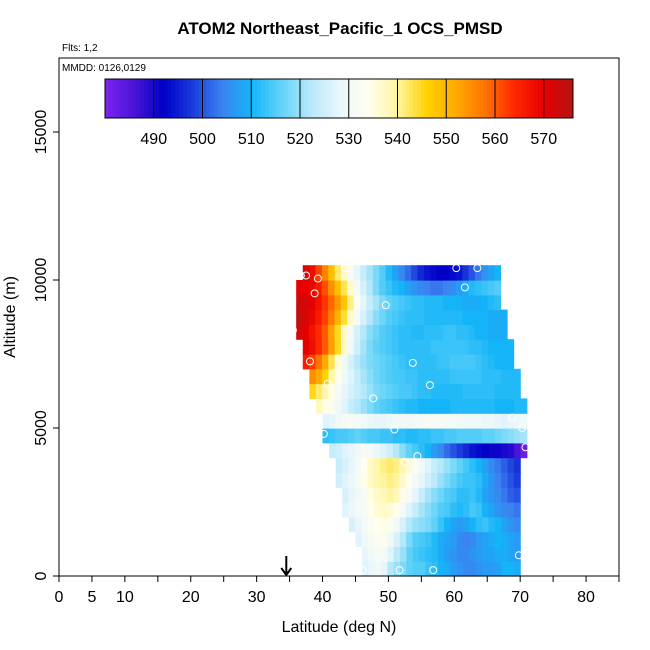 Image resolution: width=650 pixels, height=650 pixels. What do you see at coordinates (10, 317) in the screenshot?
I see `y-axis-label: Altitude (m)` at bounding box center [10, 317].